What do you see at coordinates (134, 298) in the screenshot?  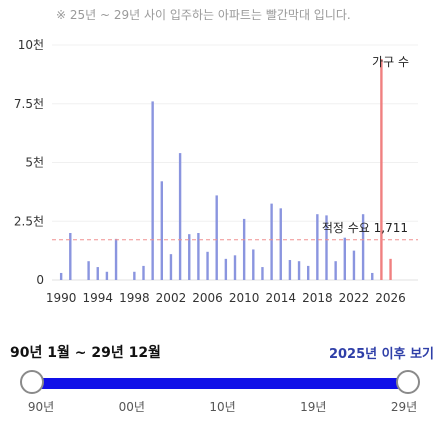 I see `x-tick-label: 1998` at bounding box center [134, 298].